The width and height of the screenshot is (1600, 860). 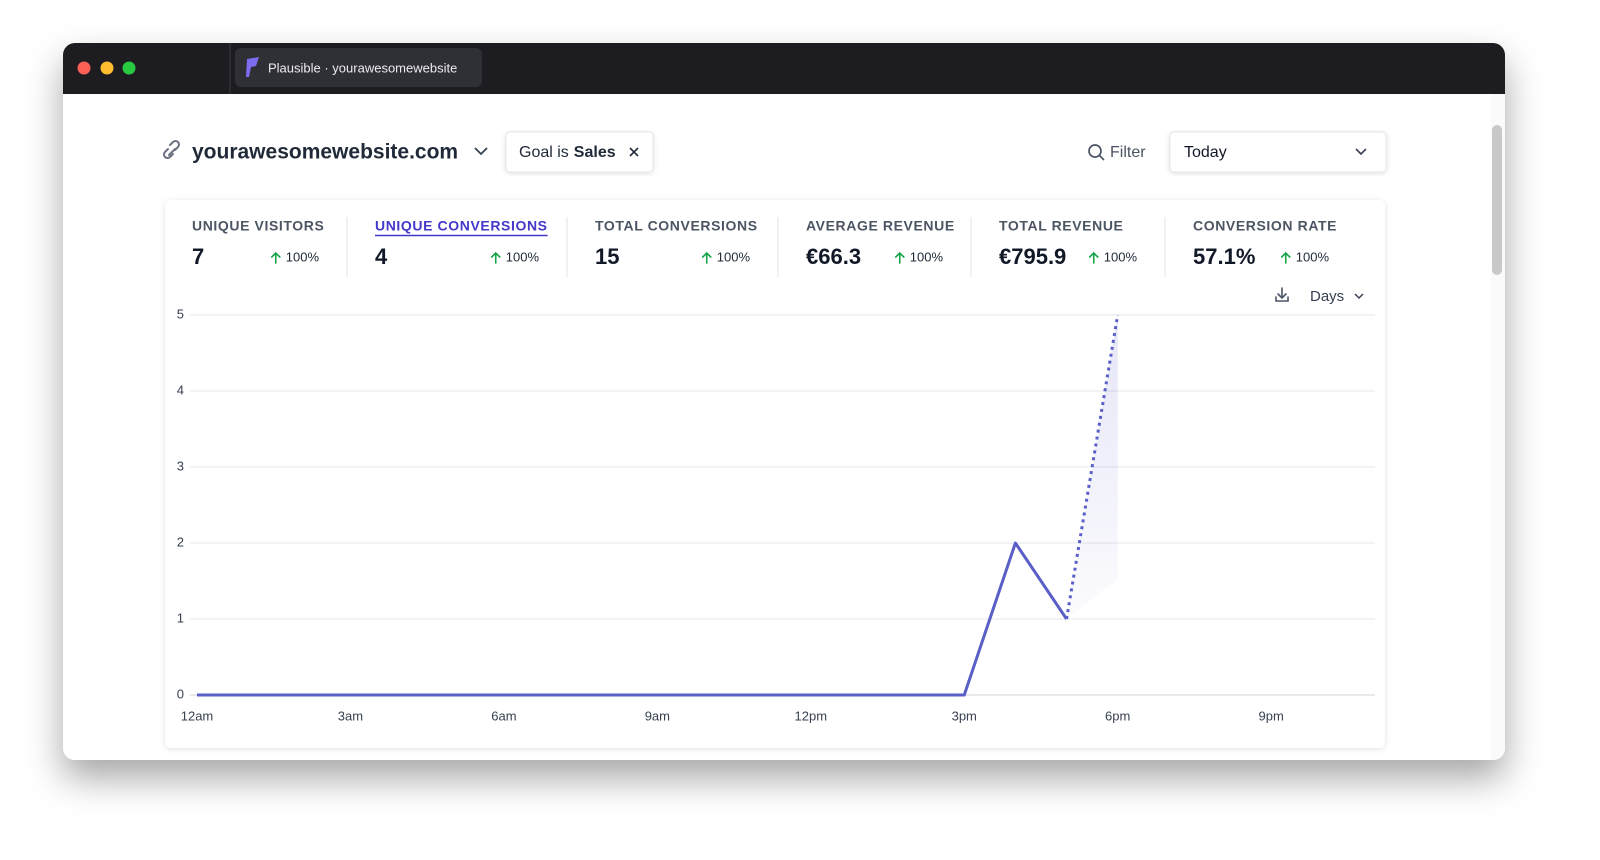 I want to click on metric: UNIQUE CONVERSIONS 4 100%, so click(x=461, y=243).